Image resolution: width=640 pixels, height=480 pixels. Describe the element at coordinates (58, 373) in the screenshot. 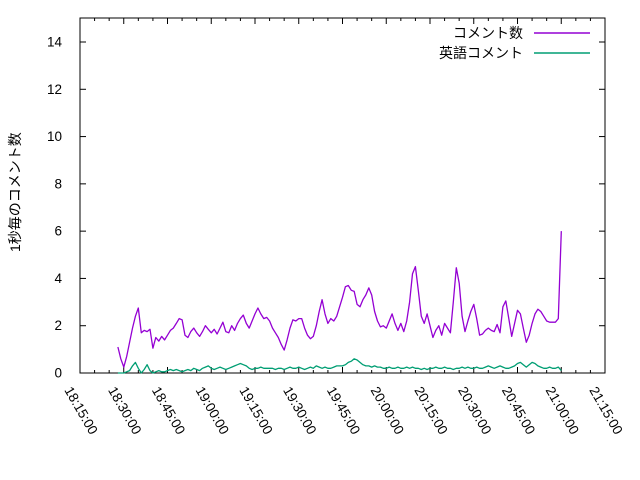

I see `y-tick-label: 0` at that location.